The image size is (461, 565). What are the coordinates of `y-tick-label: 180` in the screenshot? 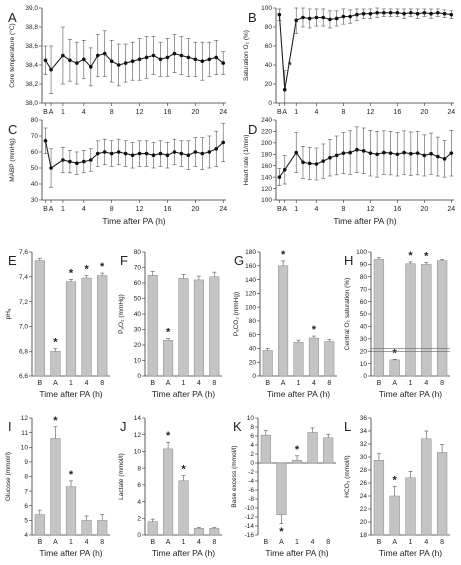 It's located at (250, 252).